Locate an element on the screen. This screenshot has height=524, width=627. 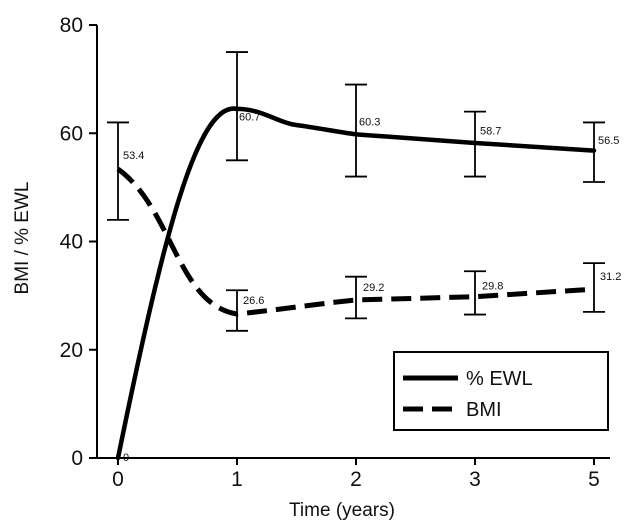
legend: % EWL BMI is located at coordinates (501, 391).